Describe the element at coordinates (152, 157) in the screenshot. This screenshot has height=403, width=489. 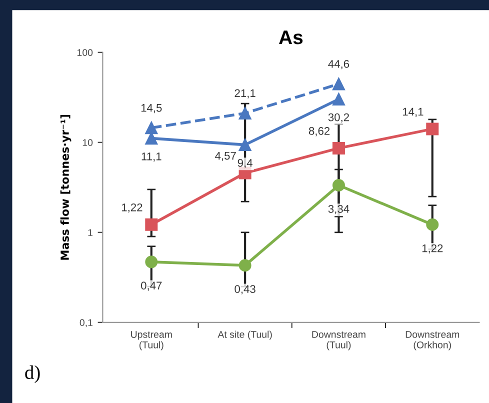
I see `data-label: 11,1` at that location.